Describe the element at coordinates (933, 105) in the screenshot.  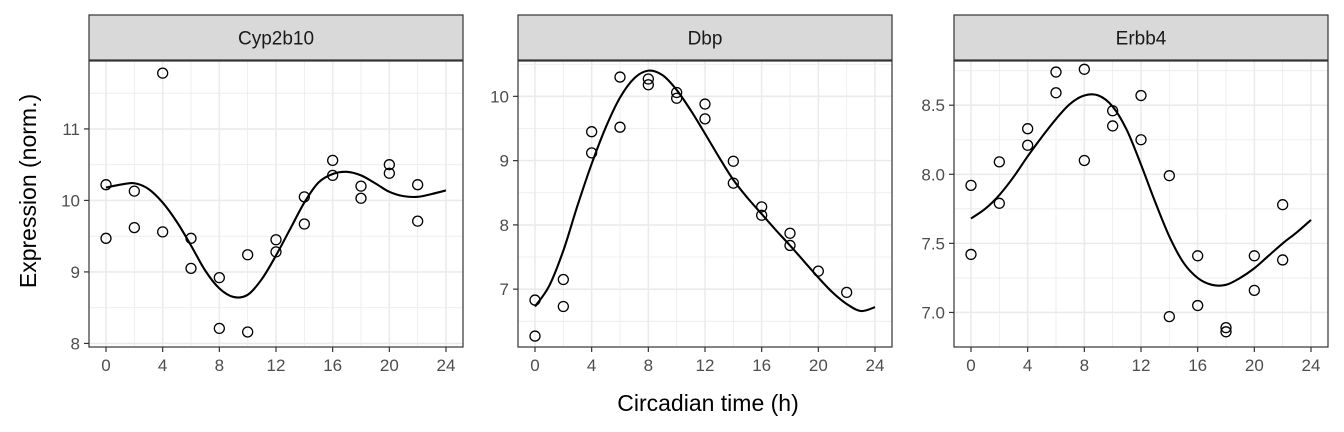
I see `y-tick-label: 8.5` at that location.